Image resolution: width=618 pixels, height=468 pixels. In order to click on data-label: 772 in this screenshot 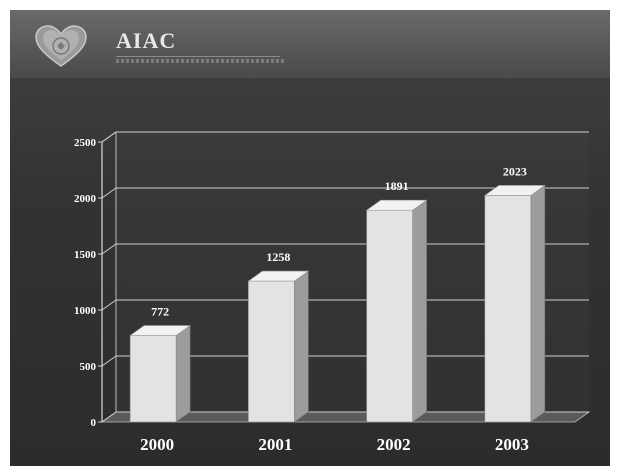, I will do `click(160, 312)`.